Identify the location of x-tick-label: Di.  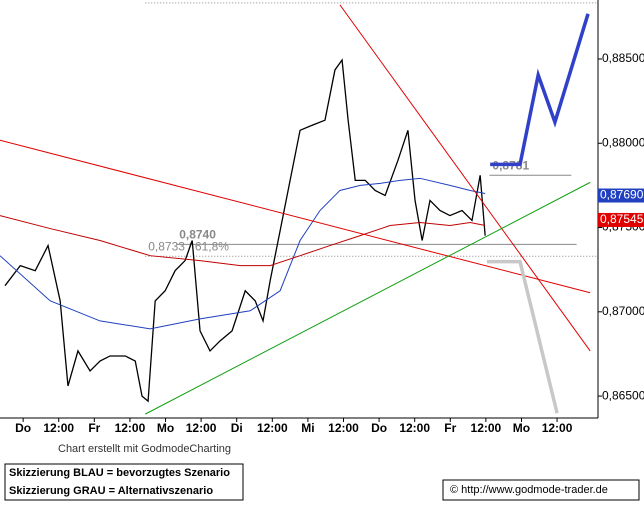
(237, 428).